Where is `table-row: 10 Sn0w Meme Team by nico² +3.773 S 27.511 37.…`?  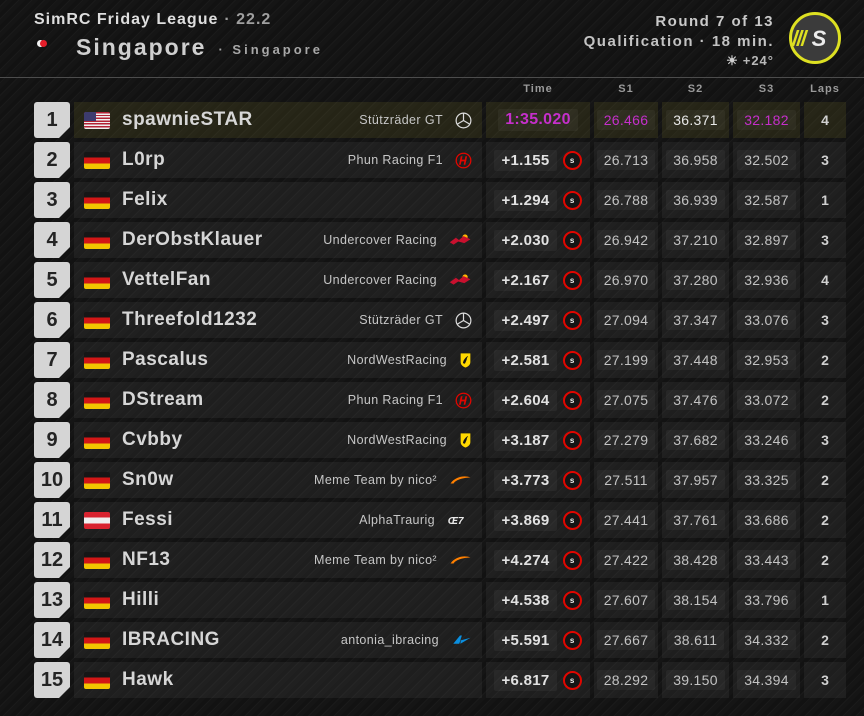
table-row: 10 Sn0w Meme Team by nico² +3.773 S 27.511 37.… is located at coordinates (440, 480).